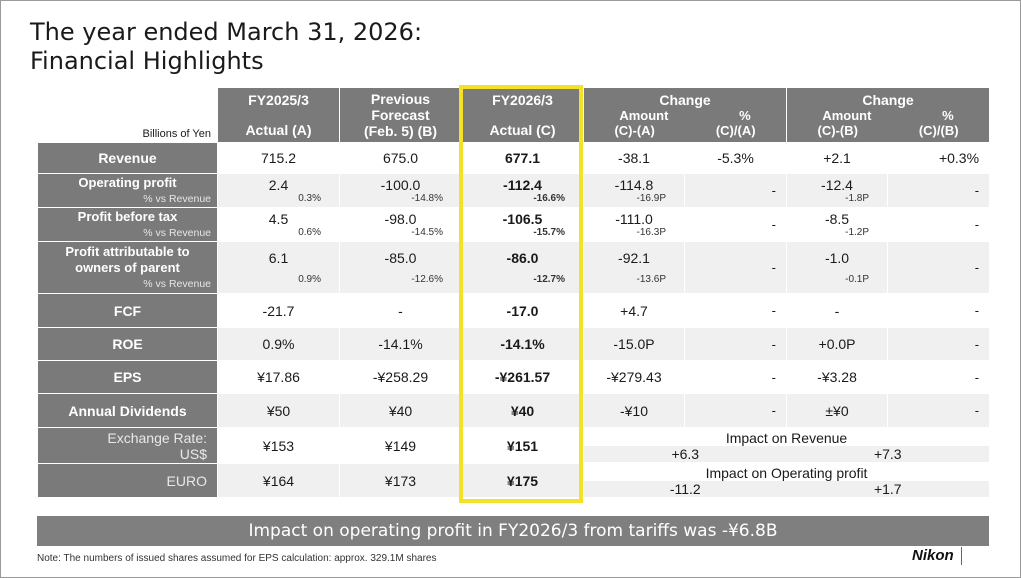  I want to click on pbt-c: -106.5 -15.7%, so click(522, 224).